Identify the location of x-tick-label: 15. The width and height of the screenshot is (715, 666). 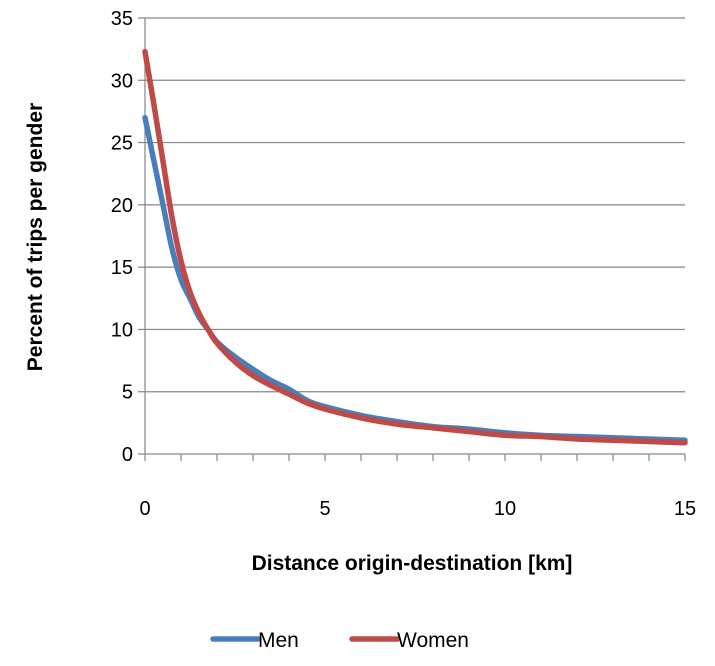
(685, 509).